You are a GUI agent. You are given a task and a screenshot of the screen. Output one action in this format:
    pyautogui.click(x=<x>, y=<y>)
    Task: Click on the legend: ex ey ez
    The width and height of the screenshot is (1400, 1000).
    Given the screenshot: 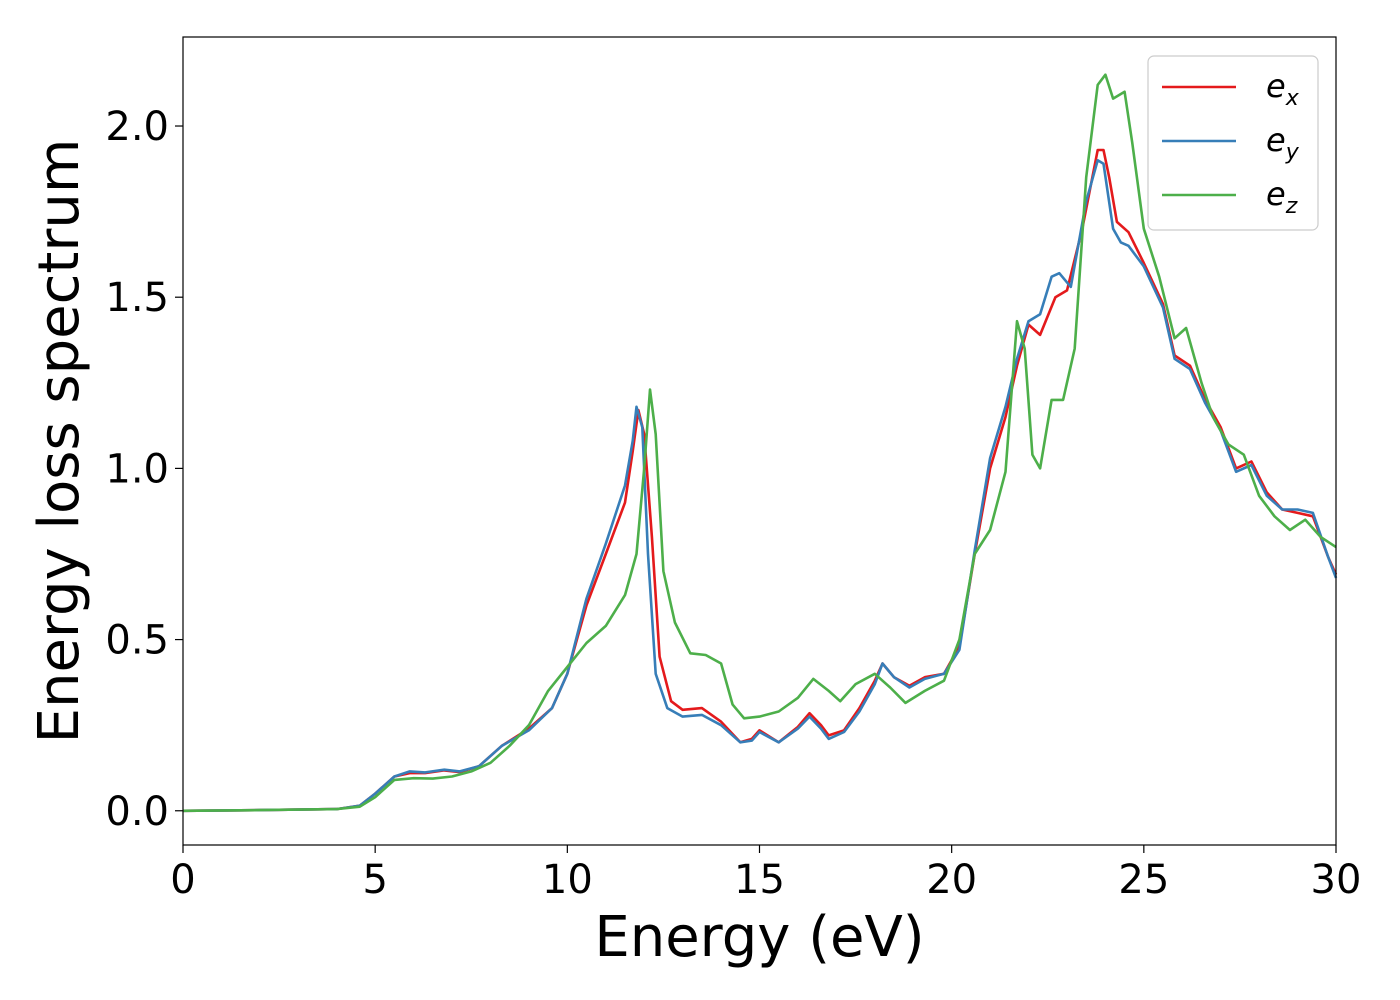 What is the action you would take?
    pyautogui.click(x=1233, y=143)
    